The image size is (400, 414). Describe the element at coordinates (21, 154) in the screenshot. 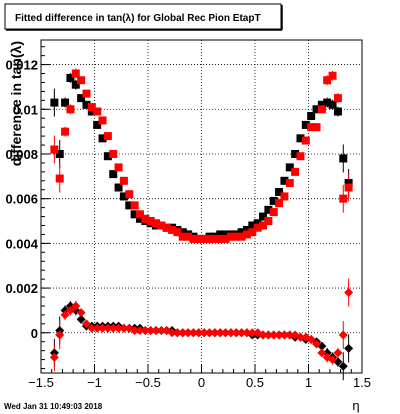

I see `y-tick-label: 0.008` at that location.